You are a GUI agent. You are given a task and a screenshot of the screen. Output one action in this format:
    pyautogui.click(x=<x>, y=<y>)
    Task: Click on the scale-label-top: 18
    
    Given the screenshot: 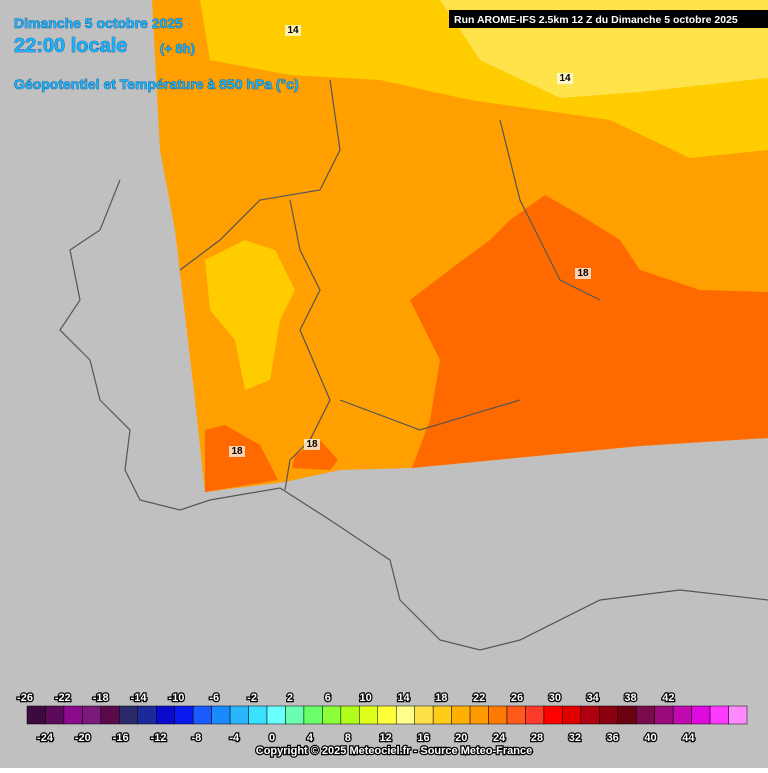 What is the action you would take?
    pyautogui.click(x=441, y=698)
    